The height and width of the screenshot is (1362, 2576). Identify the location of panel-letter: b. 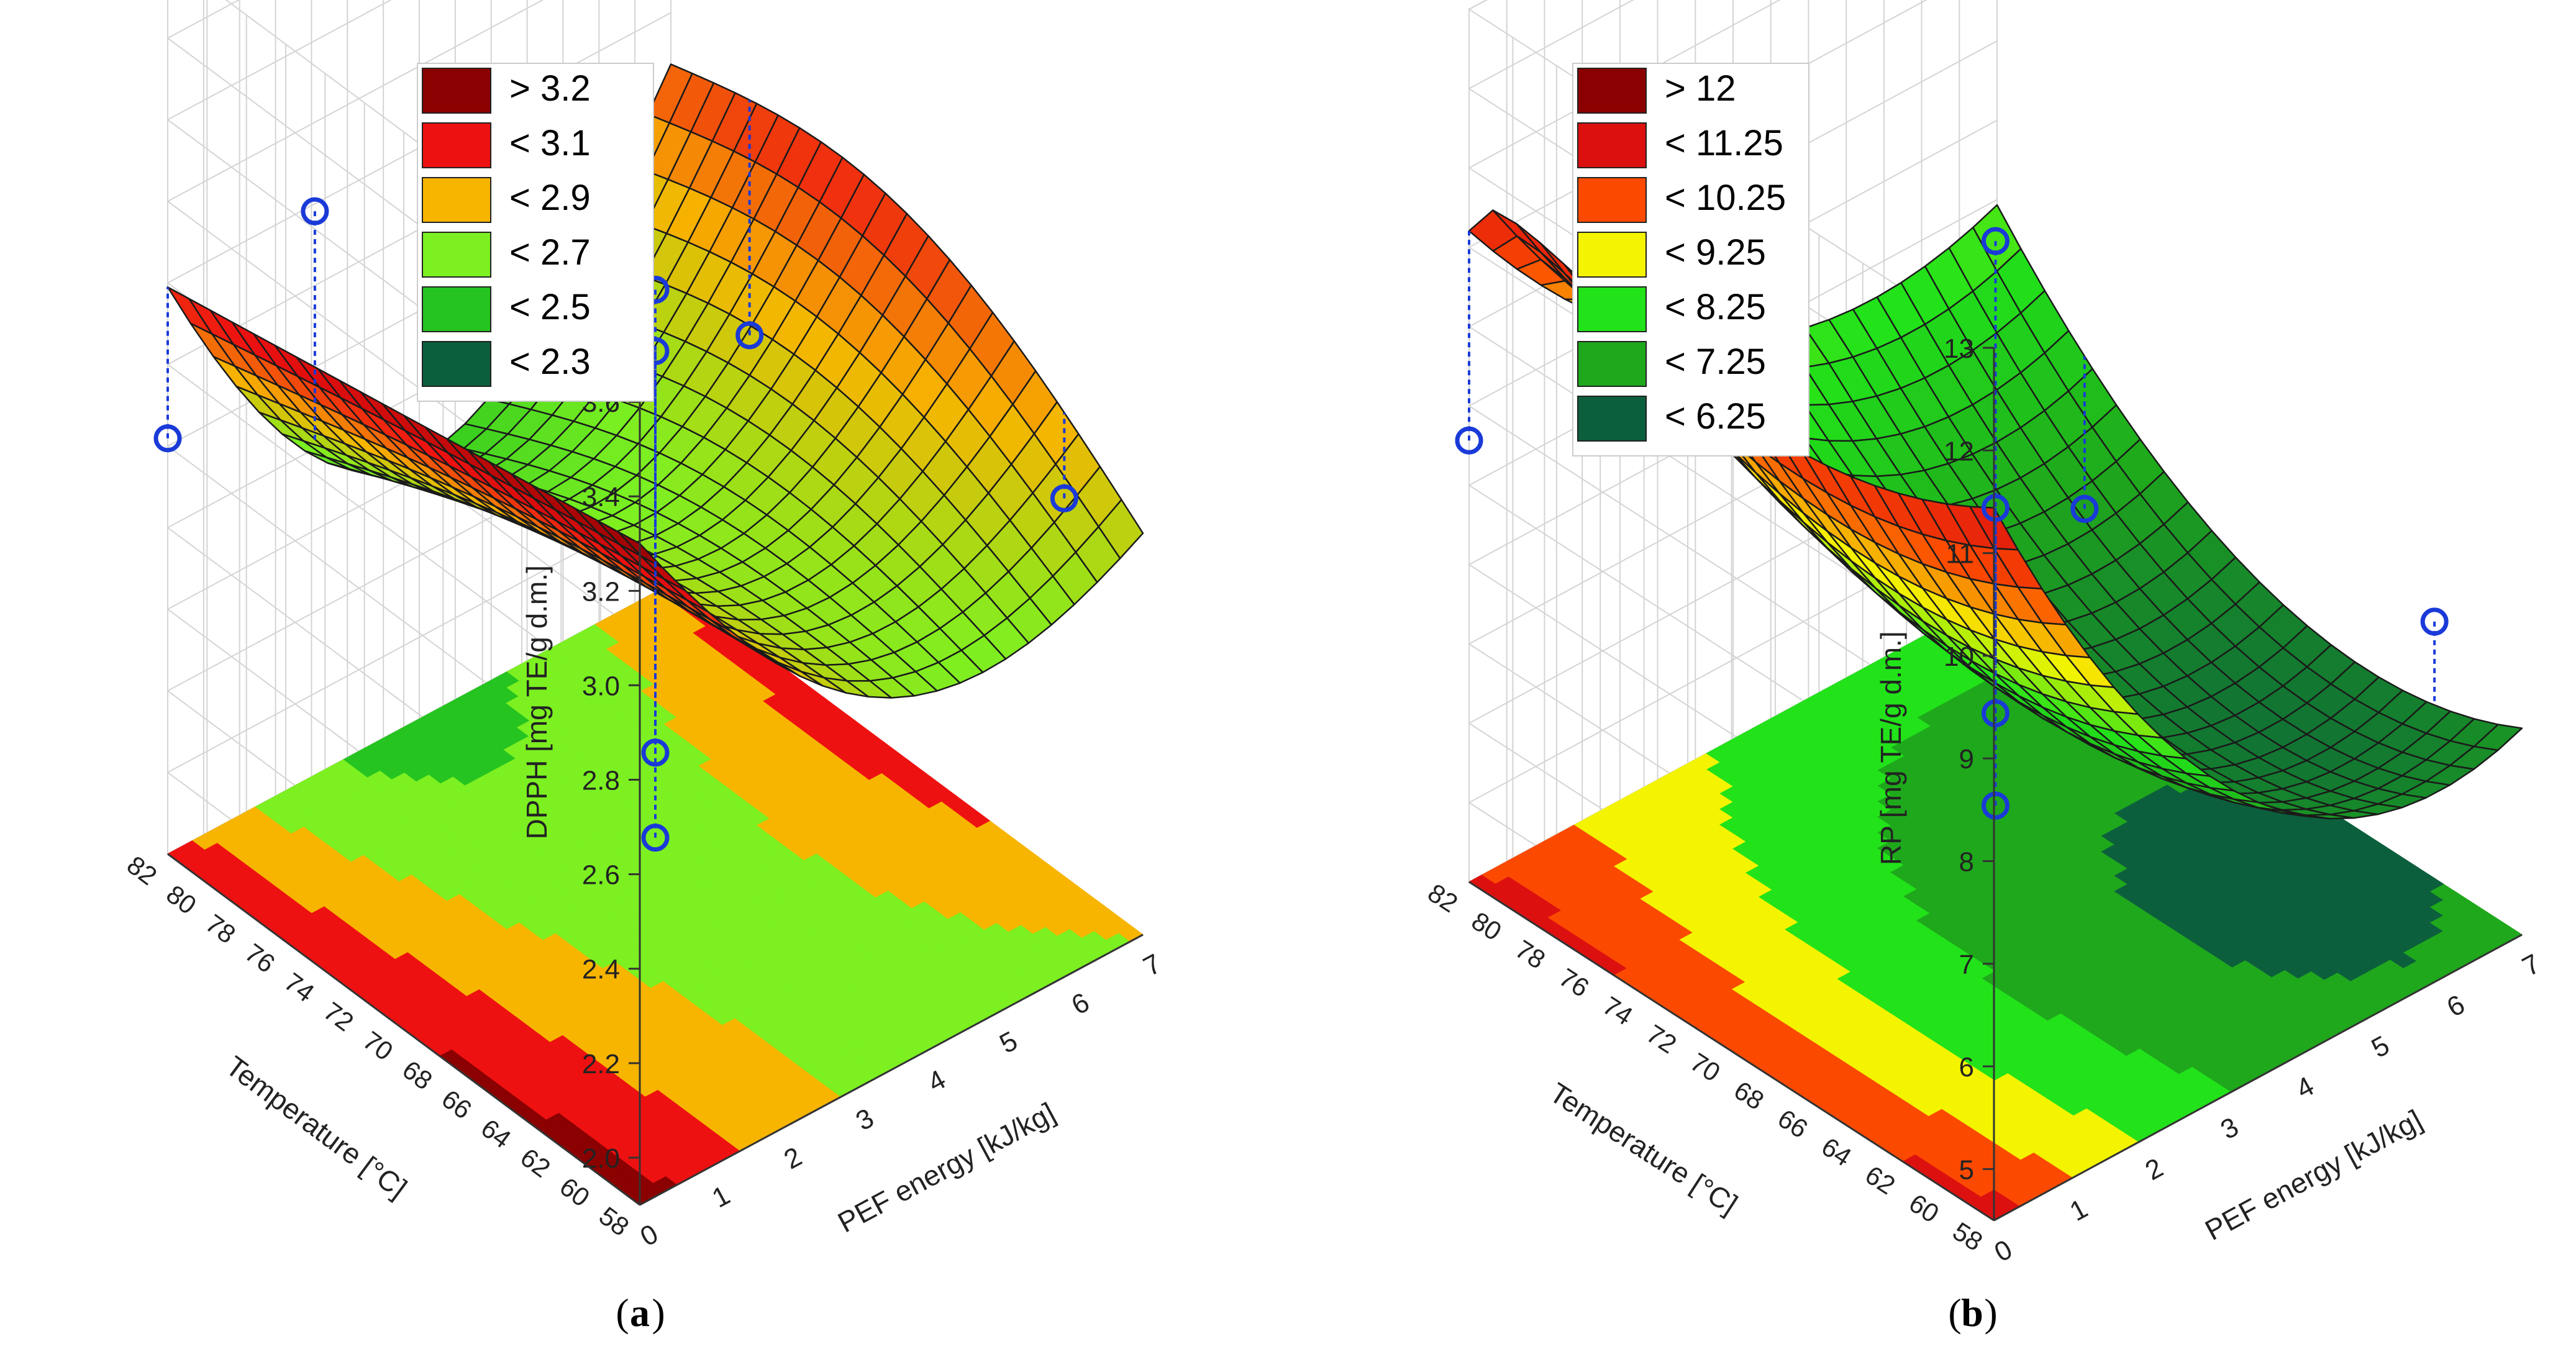
(1972, 1313).